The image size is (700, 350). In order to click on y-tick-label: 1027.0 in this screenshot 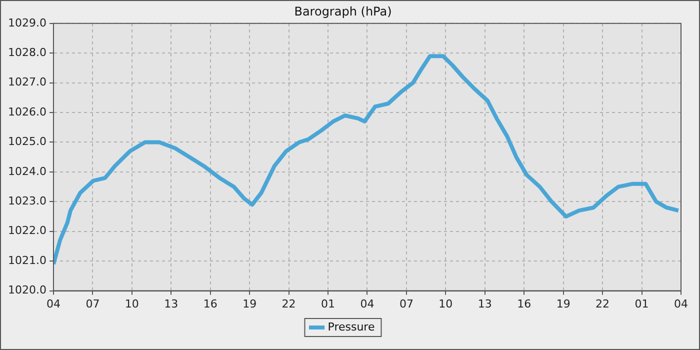, I will do `click(27, 82)`.